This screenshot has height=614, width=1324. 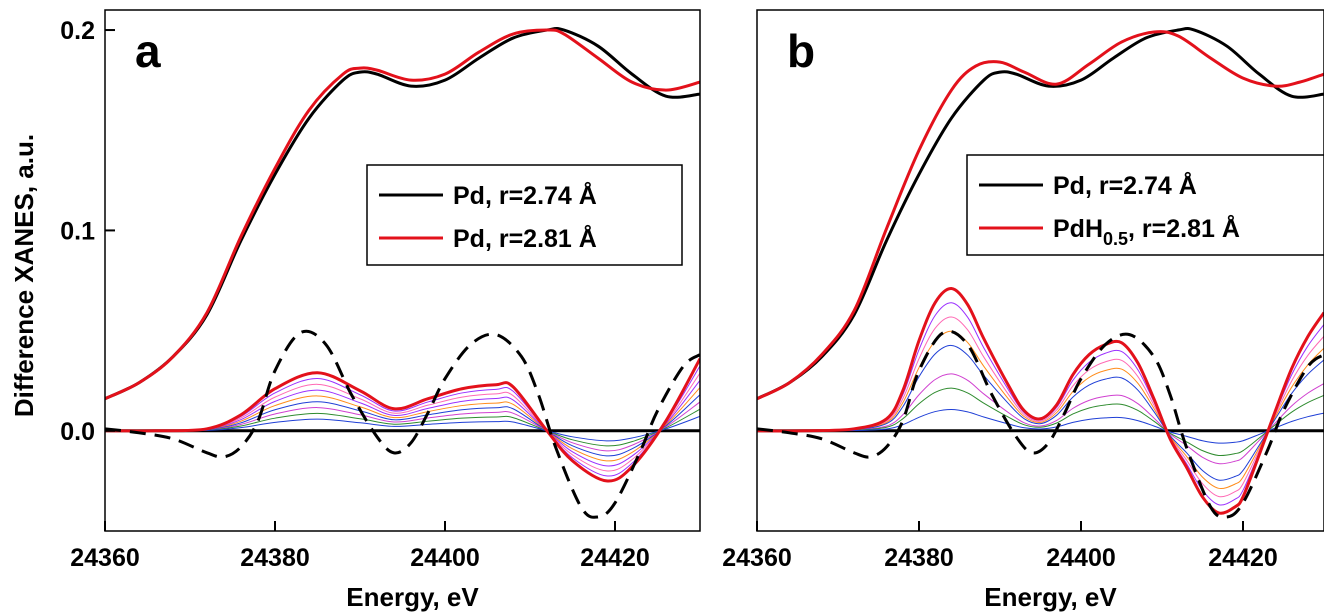 What do you see at coordinates (77, 31) in the screenshot?
I see `panel-a-y-tick-label: 0.2` at bounding box center [77, 31].